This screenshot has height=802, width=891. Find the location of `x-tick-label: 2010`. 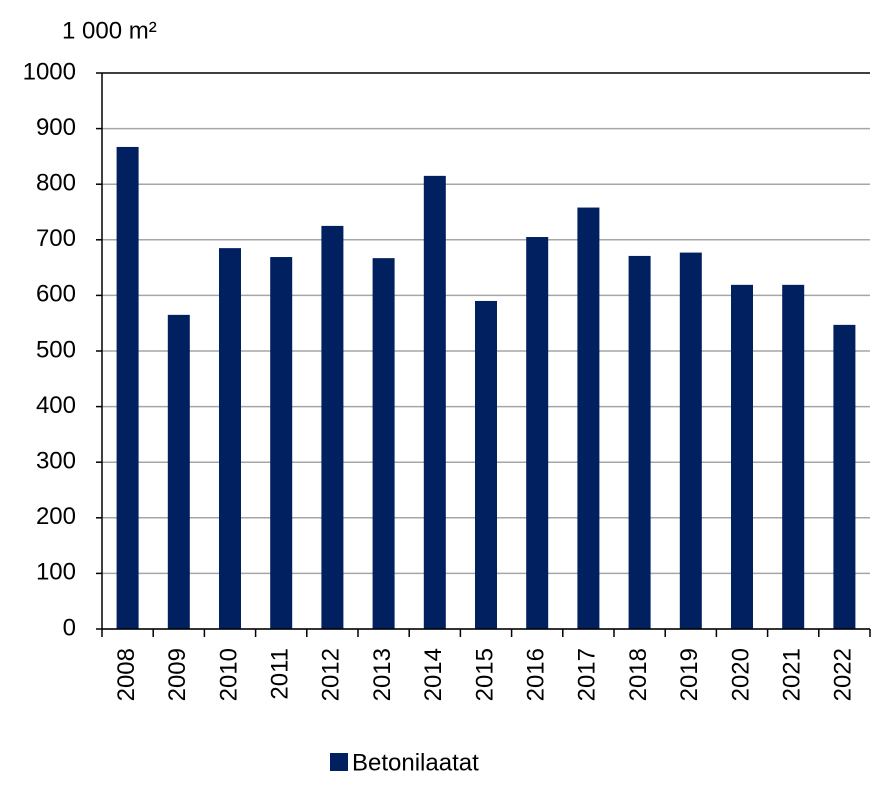

x-tick-label: 2010 is located at coordinates (228, 674).